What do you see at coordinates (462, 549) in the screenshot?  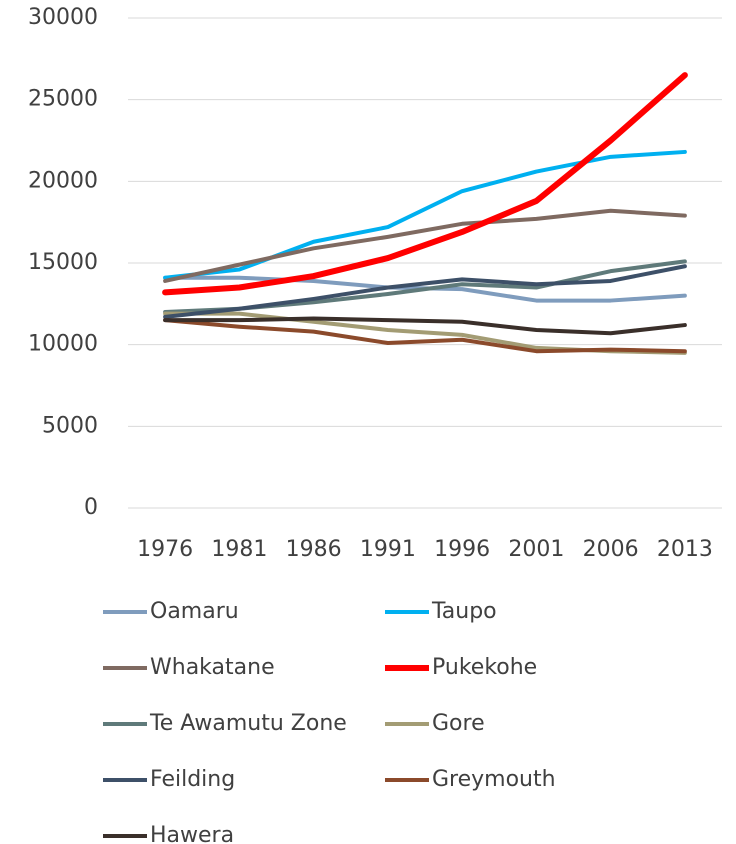 I see `x-tick-label: 1996` at bounding box center [462, 549].